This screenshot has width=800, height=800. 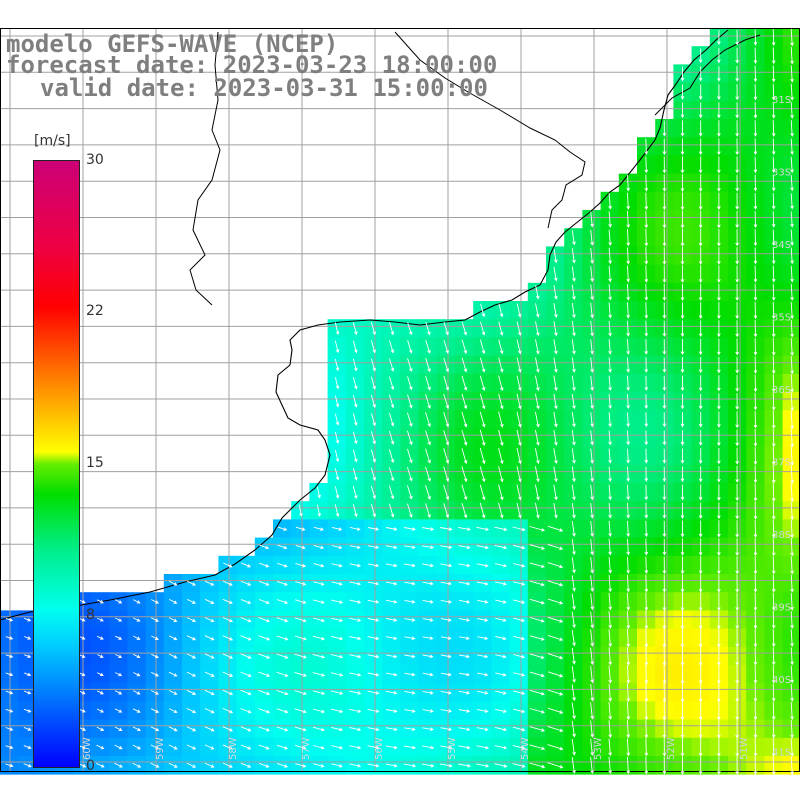 I want to click on lon-label: 53W, so click(x=598, y=748).